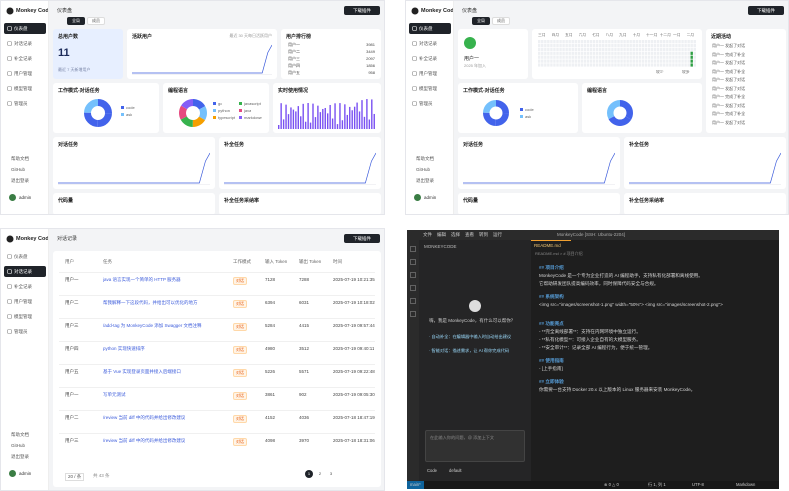 Image resolution: width=789 pixels, height=491 pixels. I want to click on column-header: 任务, so click(107, 261).